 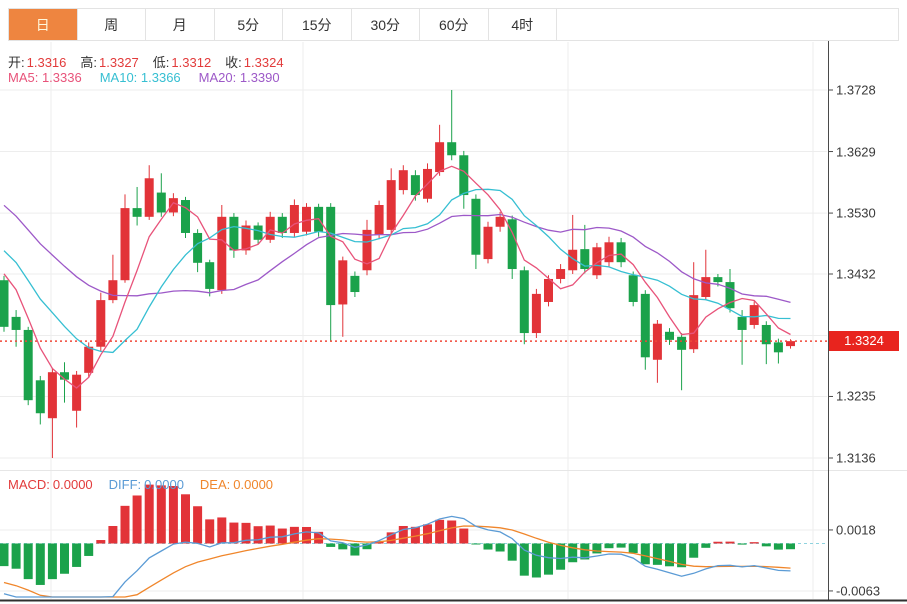 I want to click on ma-legend: MA5: 1.3336 MA10: 1.3366 MA20: 1.3390, so click(x=153, y=77).